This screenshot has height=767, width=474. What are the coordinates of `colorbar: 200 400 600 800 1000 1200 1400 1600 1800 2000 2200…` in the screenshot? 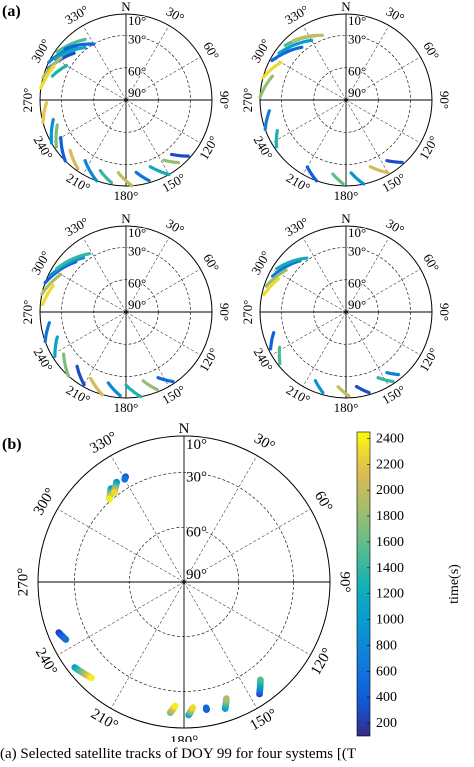 It's located at (409, 584).